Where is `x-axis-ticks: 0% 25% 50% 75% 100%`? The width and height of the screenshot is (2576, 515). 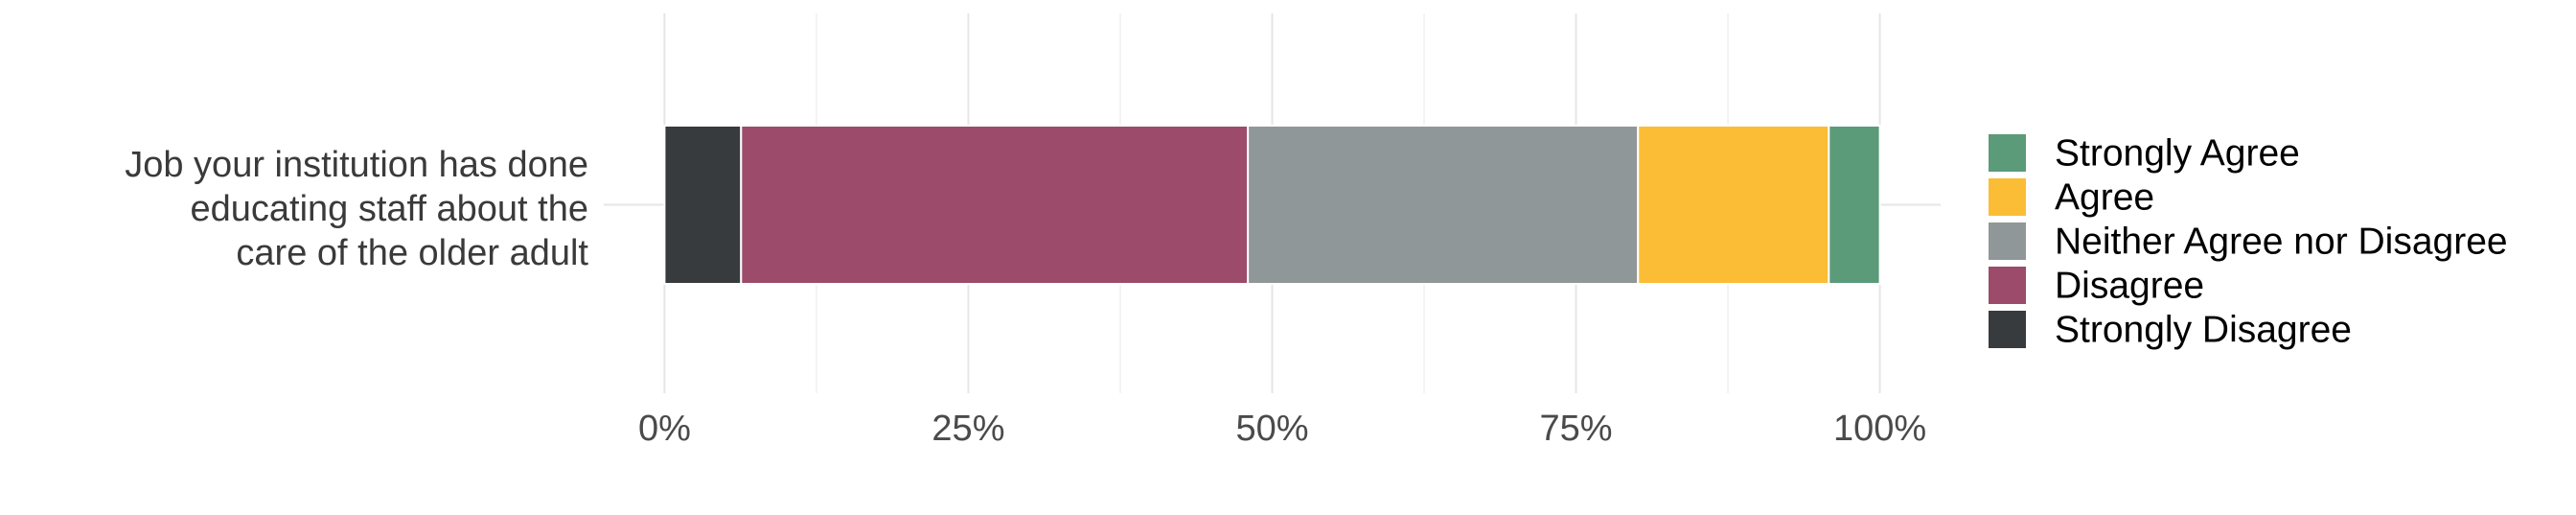
x-axis-ticks: 0% 25% 50% 75% 100% is located at coordinates (1282, 429).